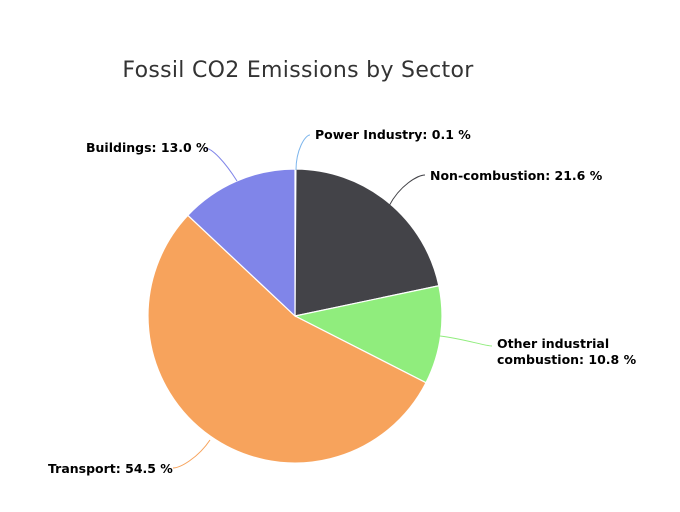 This screenshot has width=680, height=512. I want to click on data-label: Transport: 54.5 %, so click(110, 468).